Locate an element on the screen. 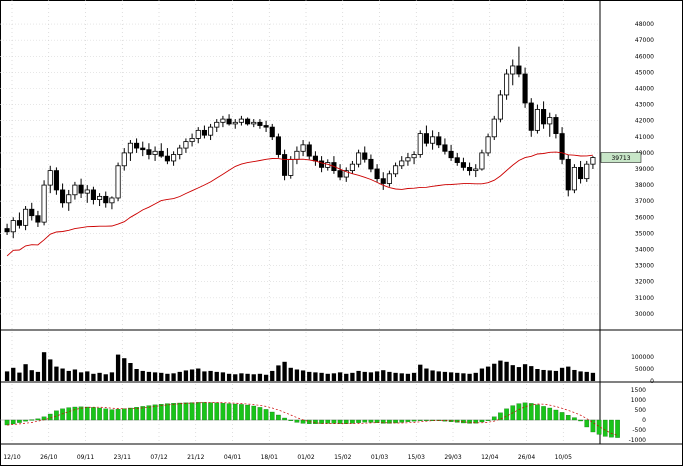 This screenshot has width=683, height=470. price-tick-label: 39000 is located at coordinates (644, 169).